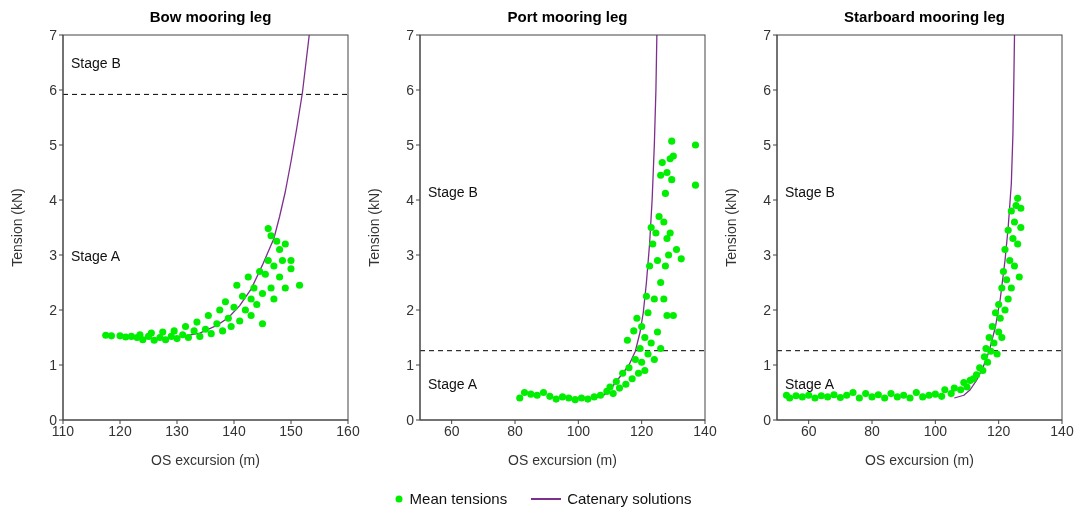  I want to click on x-tick-label: 130, so click(177, 430).